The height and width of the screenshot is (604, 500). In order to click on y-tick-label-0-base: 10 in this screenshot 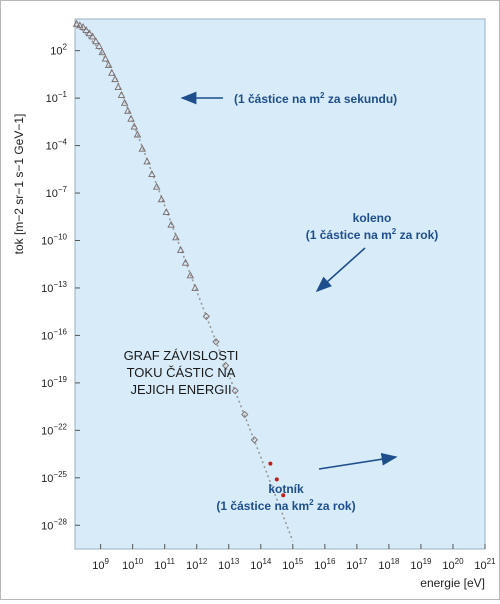, I will do `click(56, 52)`.